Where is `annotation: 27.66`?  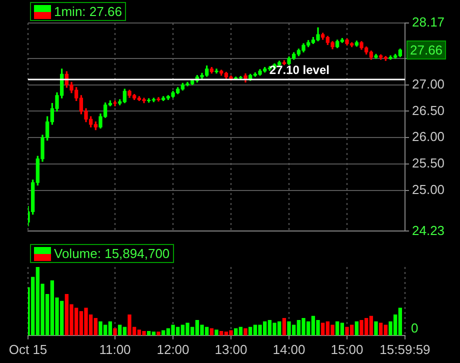 annotation: 27.66 is located at coordinates (426, 50).